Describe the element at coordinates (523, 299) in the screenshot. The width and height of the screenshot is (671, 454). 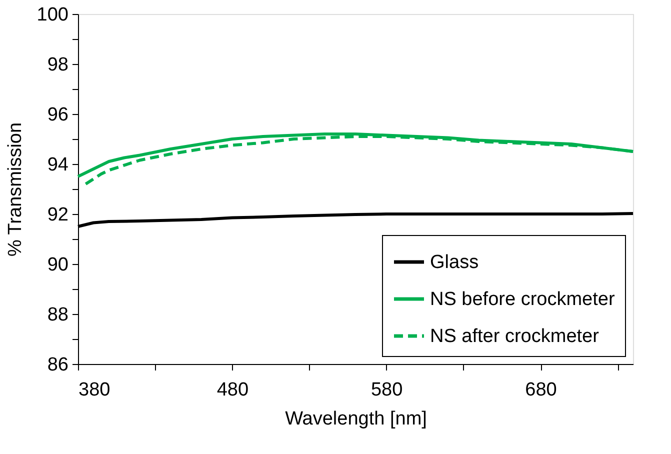
I see `legend-label: NS before crockmeter` at that location.